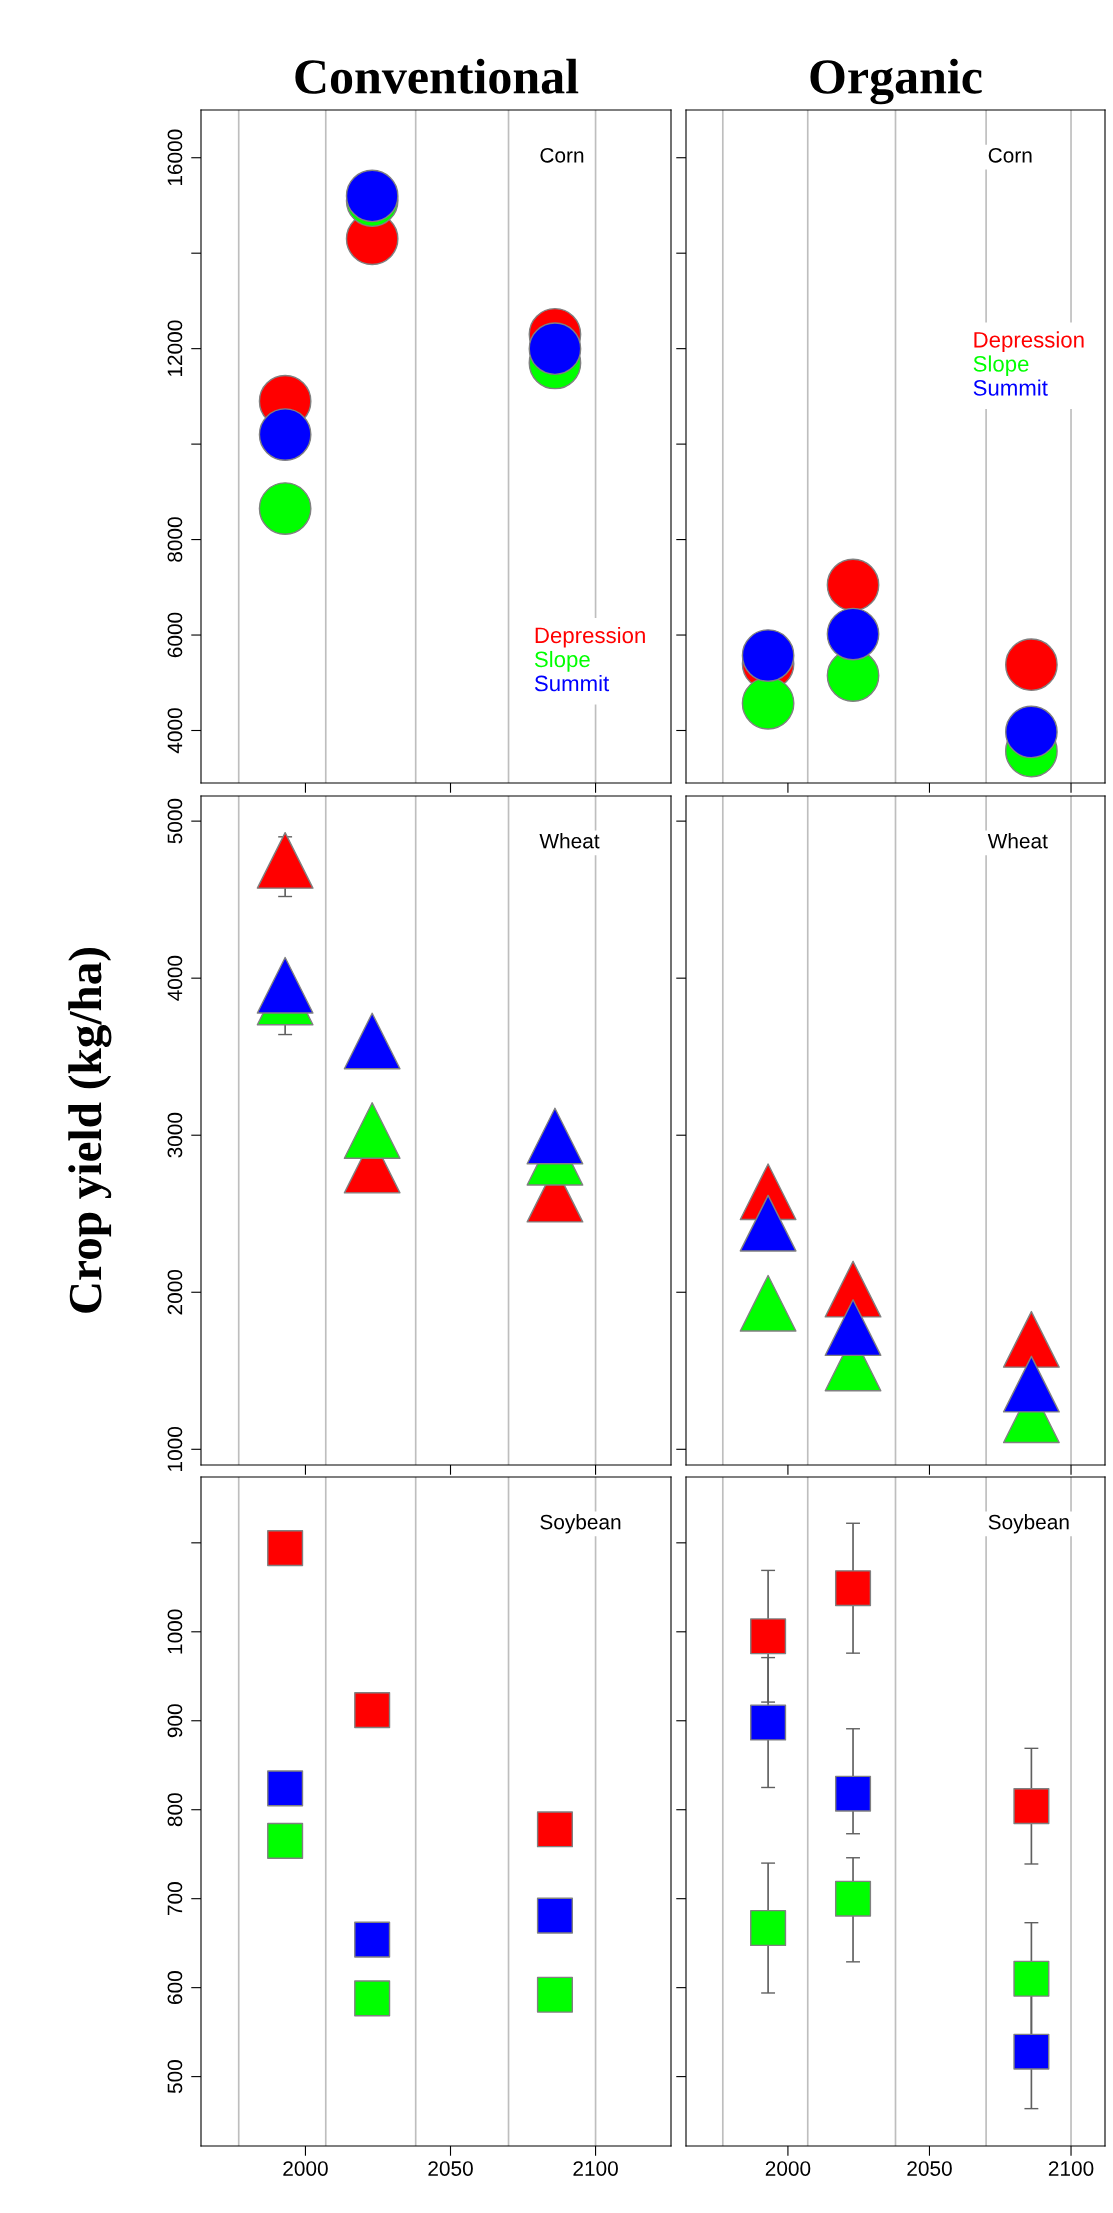  What do you see at coordinates (175, 1292) in the screenshot?
I see `y-tick-label: 2000` at bounding box center [175, 1292].